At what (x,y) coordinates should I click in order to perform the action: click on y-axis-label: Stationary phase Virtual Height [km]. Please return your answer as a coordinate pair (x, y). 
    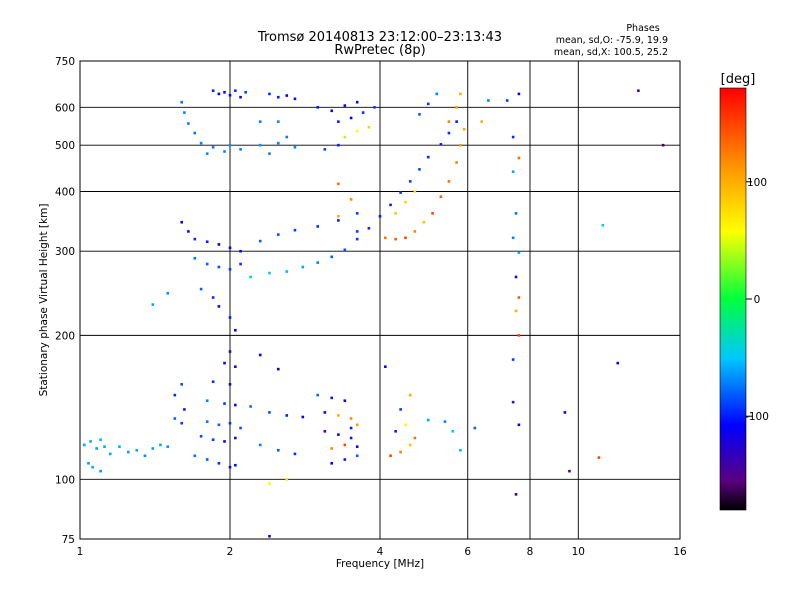
    Looking at the image, I should click on (44, 300).